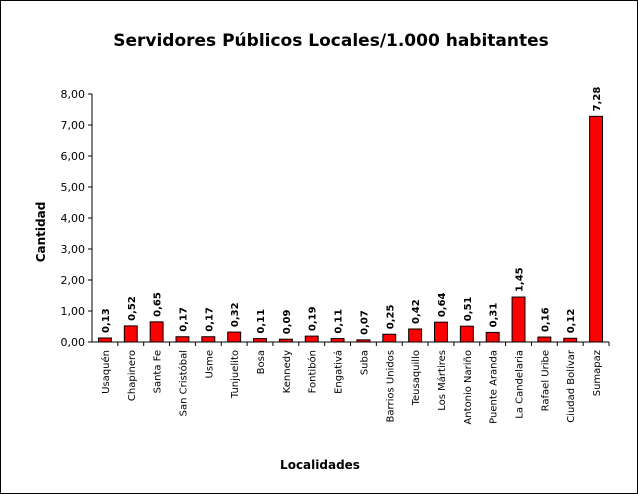 This screenshot has width=638, height=494. I want to click on data-label: 0,65, so click(158, 304).